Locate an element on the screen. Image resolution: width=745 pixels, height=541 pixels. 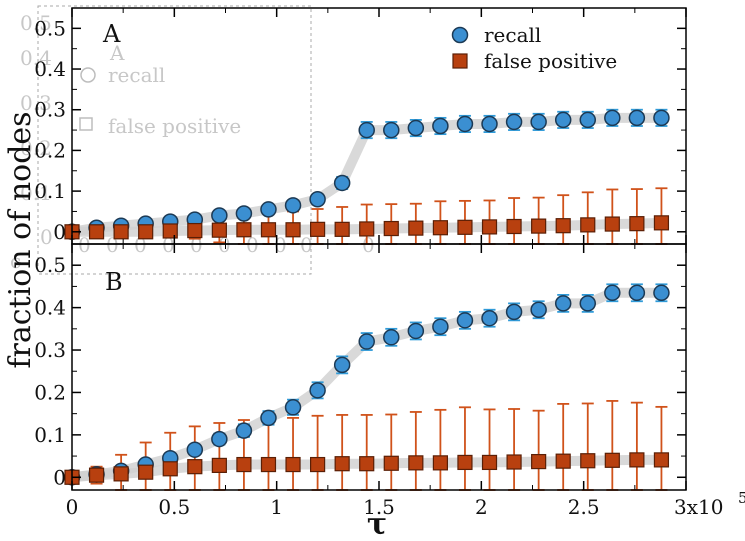
x-axis-title: τ is located at coordinates (377, 524).